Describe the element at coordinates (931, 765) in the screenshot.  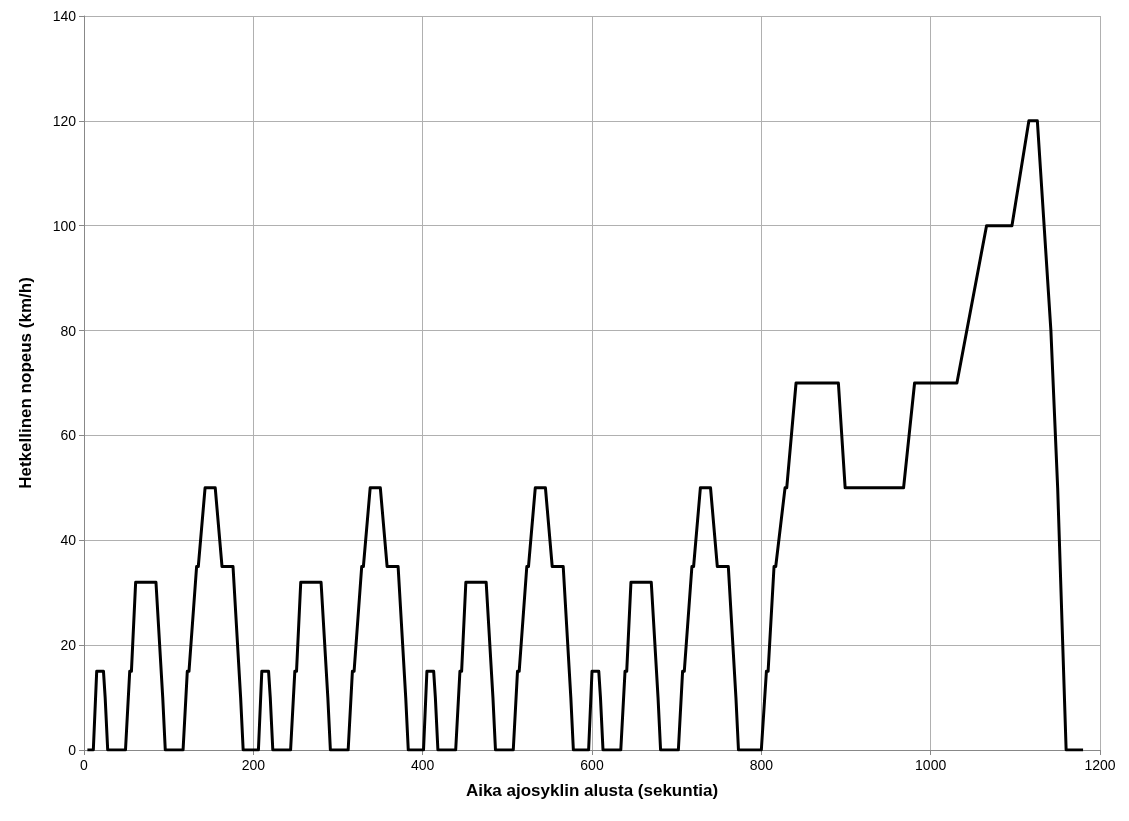
I see `x-tick-label: 1000` at that location.